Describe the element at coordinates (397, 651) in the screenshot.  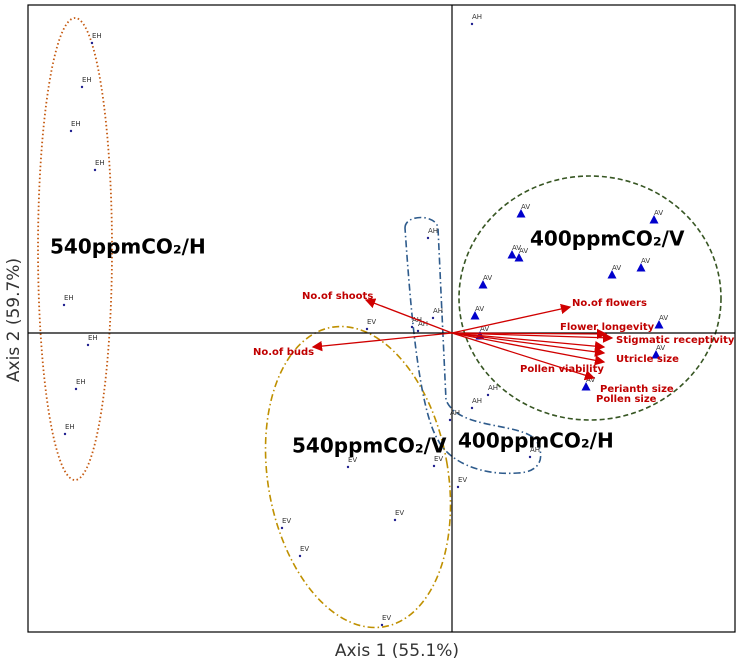
I see `x-axis-title: Axis 1 (55.1%)` at that location.